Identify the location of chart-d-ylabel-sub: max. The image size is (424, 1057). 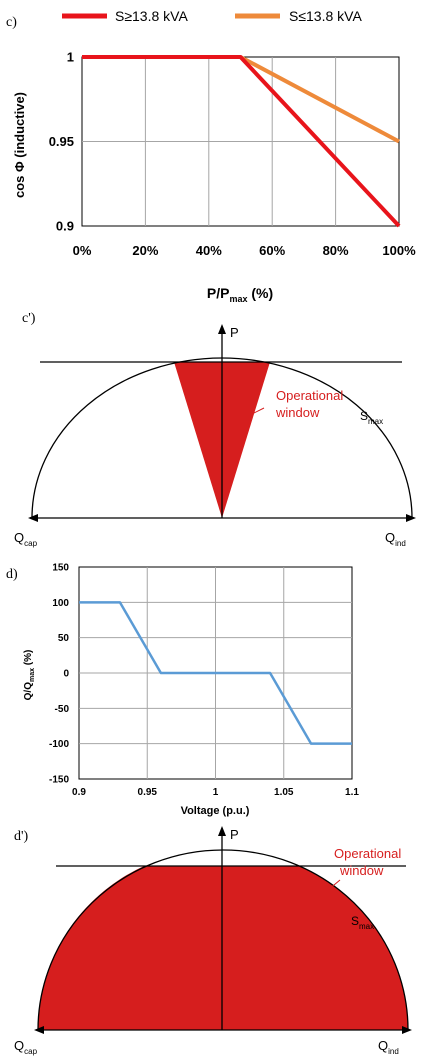
(32, 675).